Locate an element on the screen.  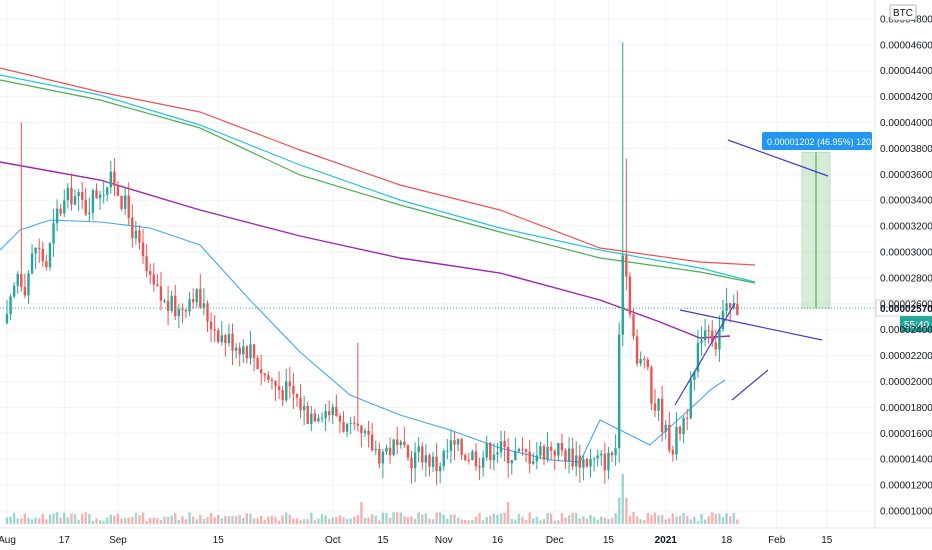
x-tick-label: Oct is located at coordinates (333, 540).